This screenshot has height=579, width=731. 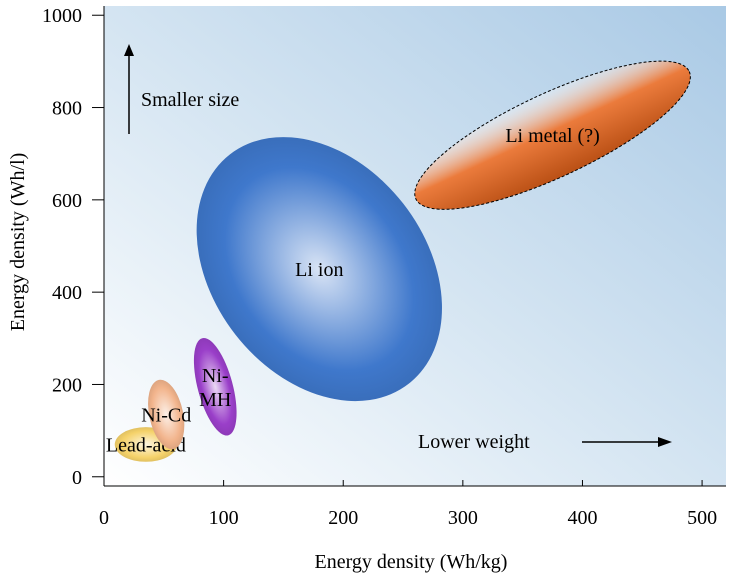 I want to click on y-tick-label: 600, so click(x=67, y=201).